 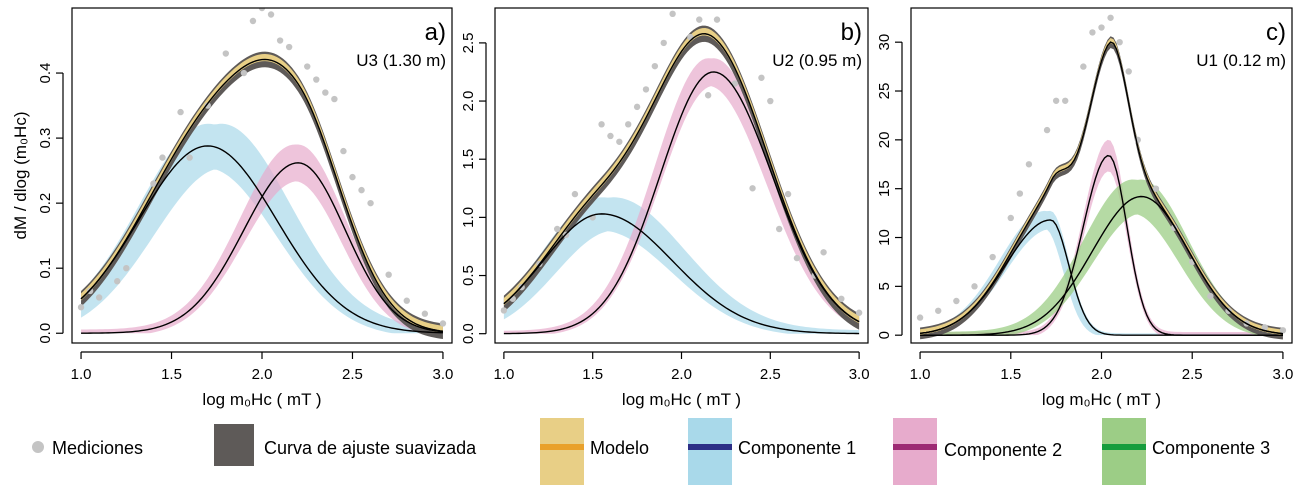 What do you see at coordinates (681, 203) in the screenshot?
I see `component-2-line` at bounding box center [681, 203].